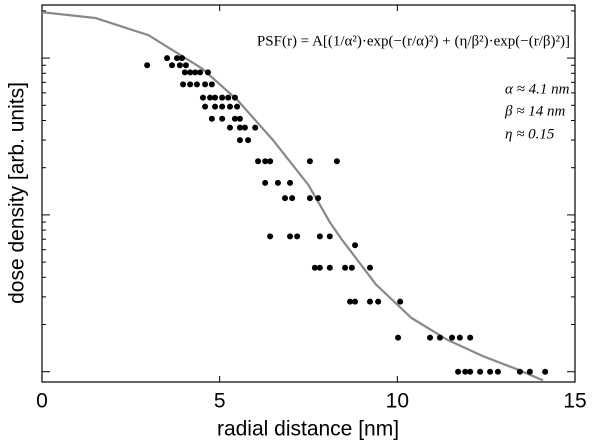 The height and width of the screenshot is (442, 602). I want to click on x-axis-label: radial distance [nm], so click(308, 429).